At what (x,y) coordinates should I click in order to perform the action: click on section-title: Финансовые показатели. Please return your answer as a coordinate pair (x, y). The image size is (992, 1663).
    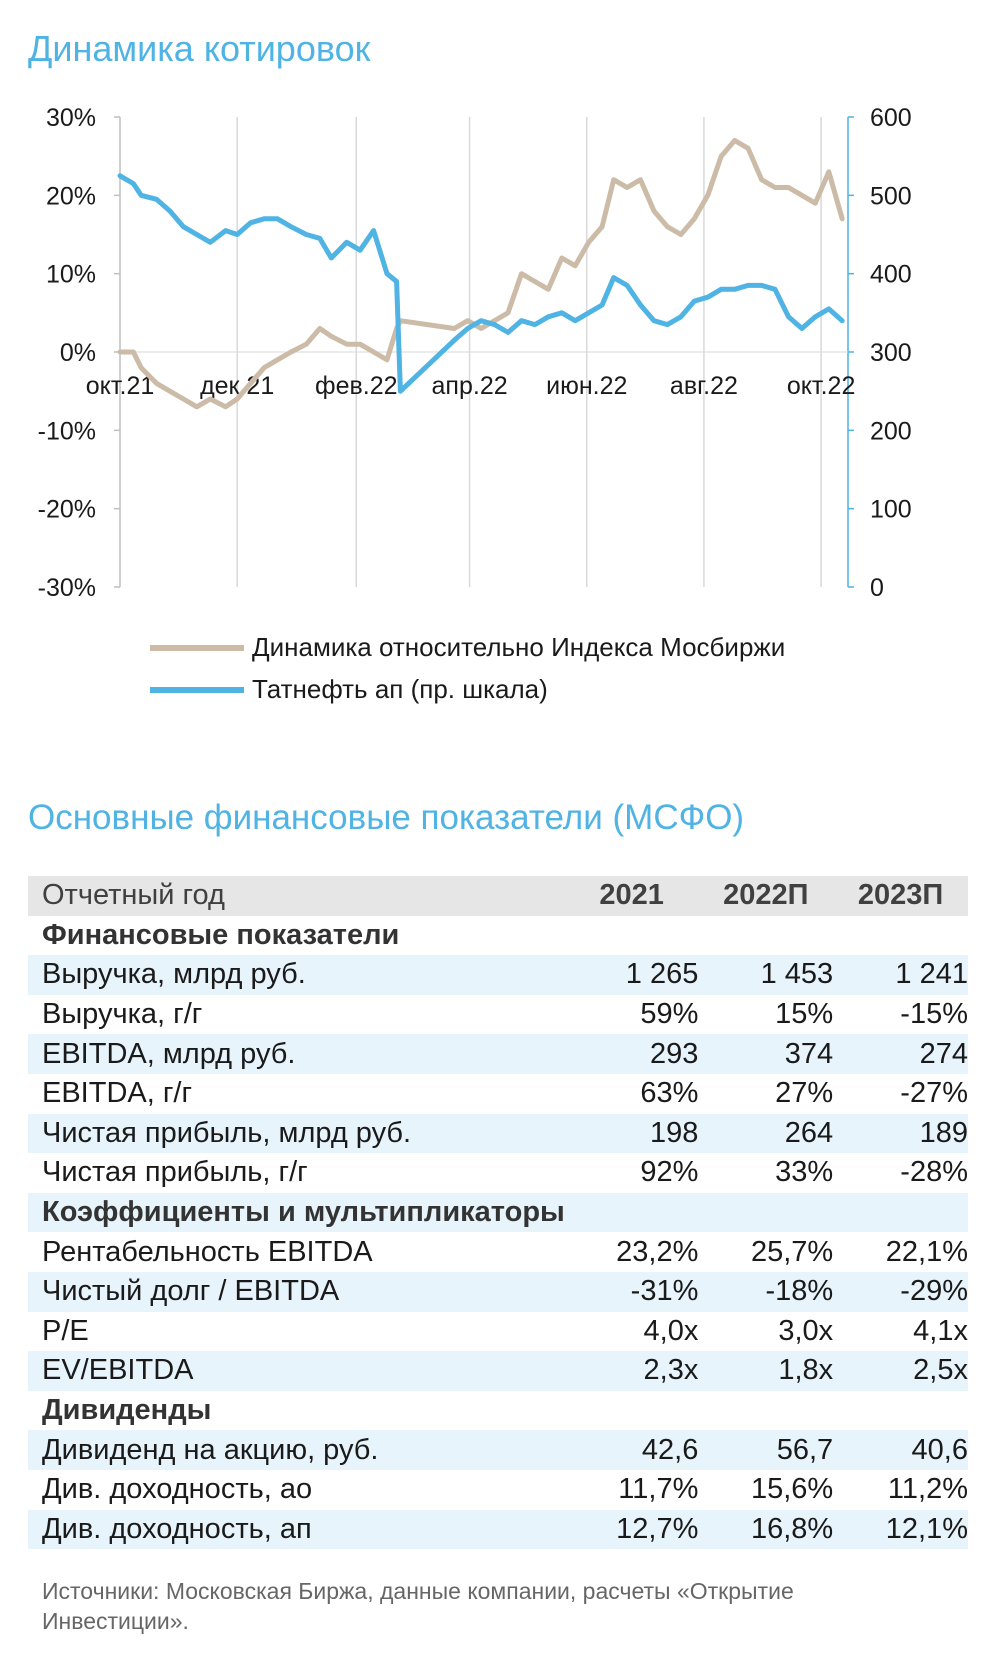
    Looking at the image, I should click on (221, 934).